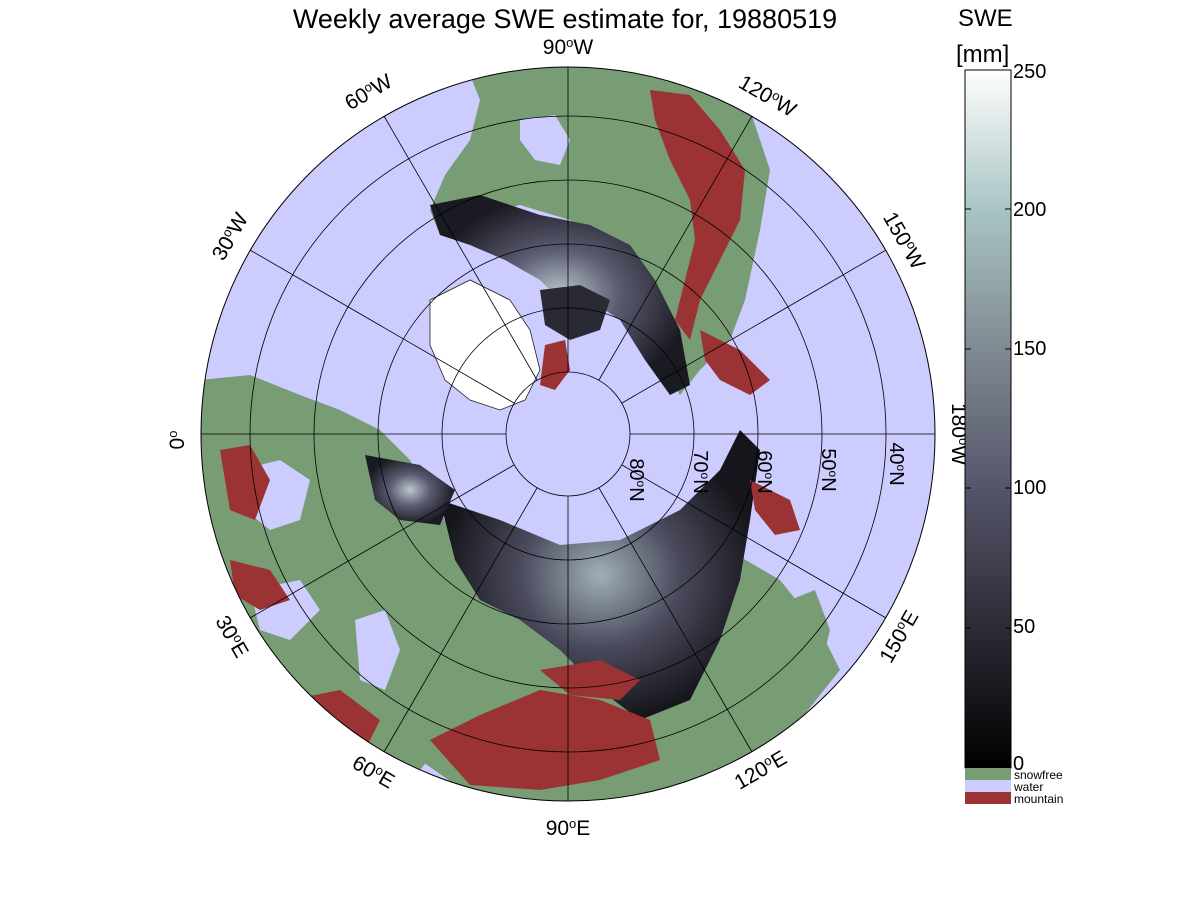  I want to click on snow-scandinavia, so click(410, 490).